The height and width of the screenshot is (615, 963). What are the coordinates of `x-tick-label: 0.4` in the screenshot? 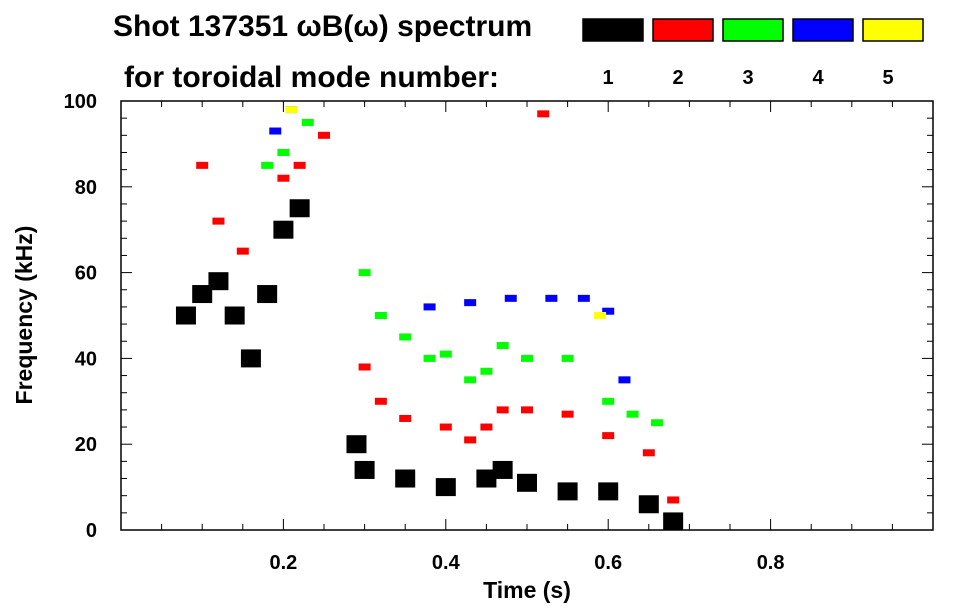 It's located at (446, 563).